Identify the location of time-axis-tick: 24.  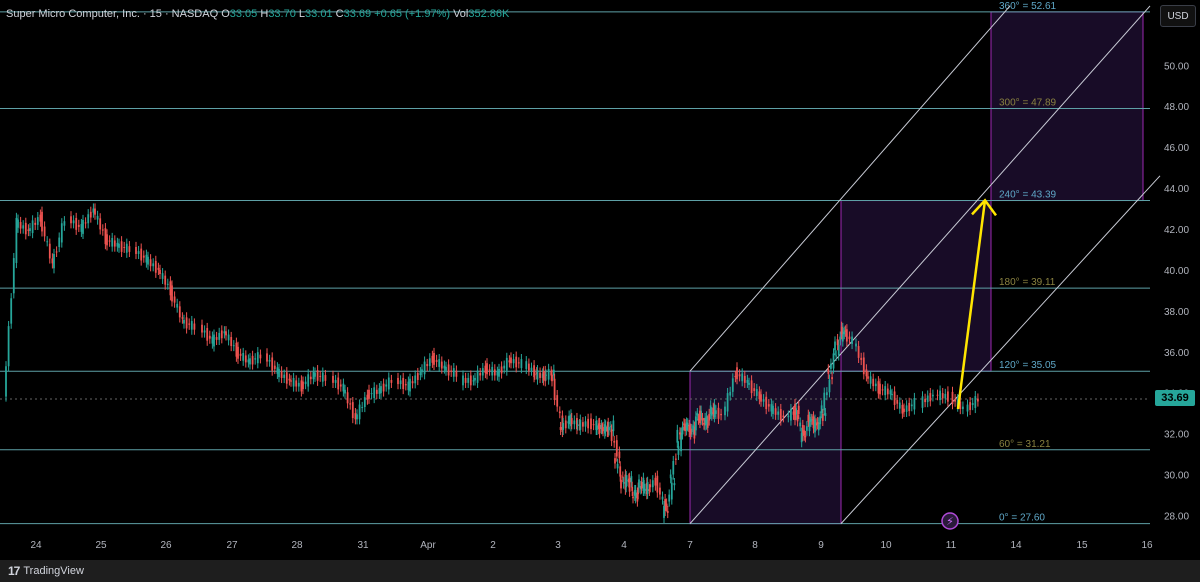
(36, 545).